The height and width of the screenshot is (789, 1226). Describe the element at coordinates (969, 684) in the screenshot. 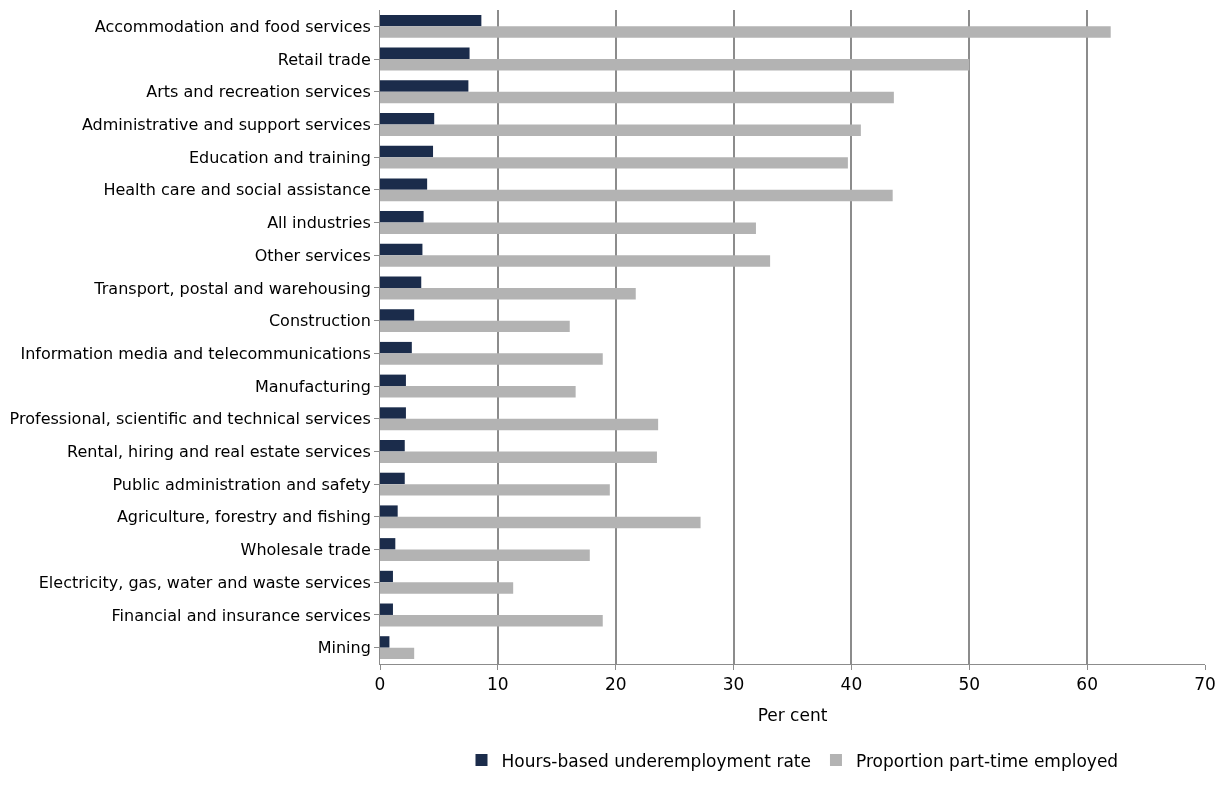

I see `x-tick-label: 50` at that location.